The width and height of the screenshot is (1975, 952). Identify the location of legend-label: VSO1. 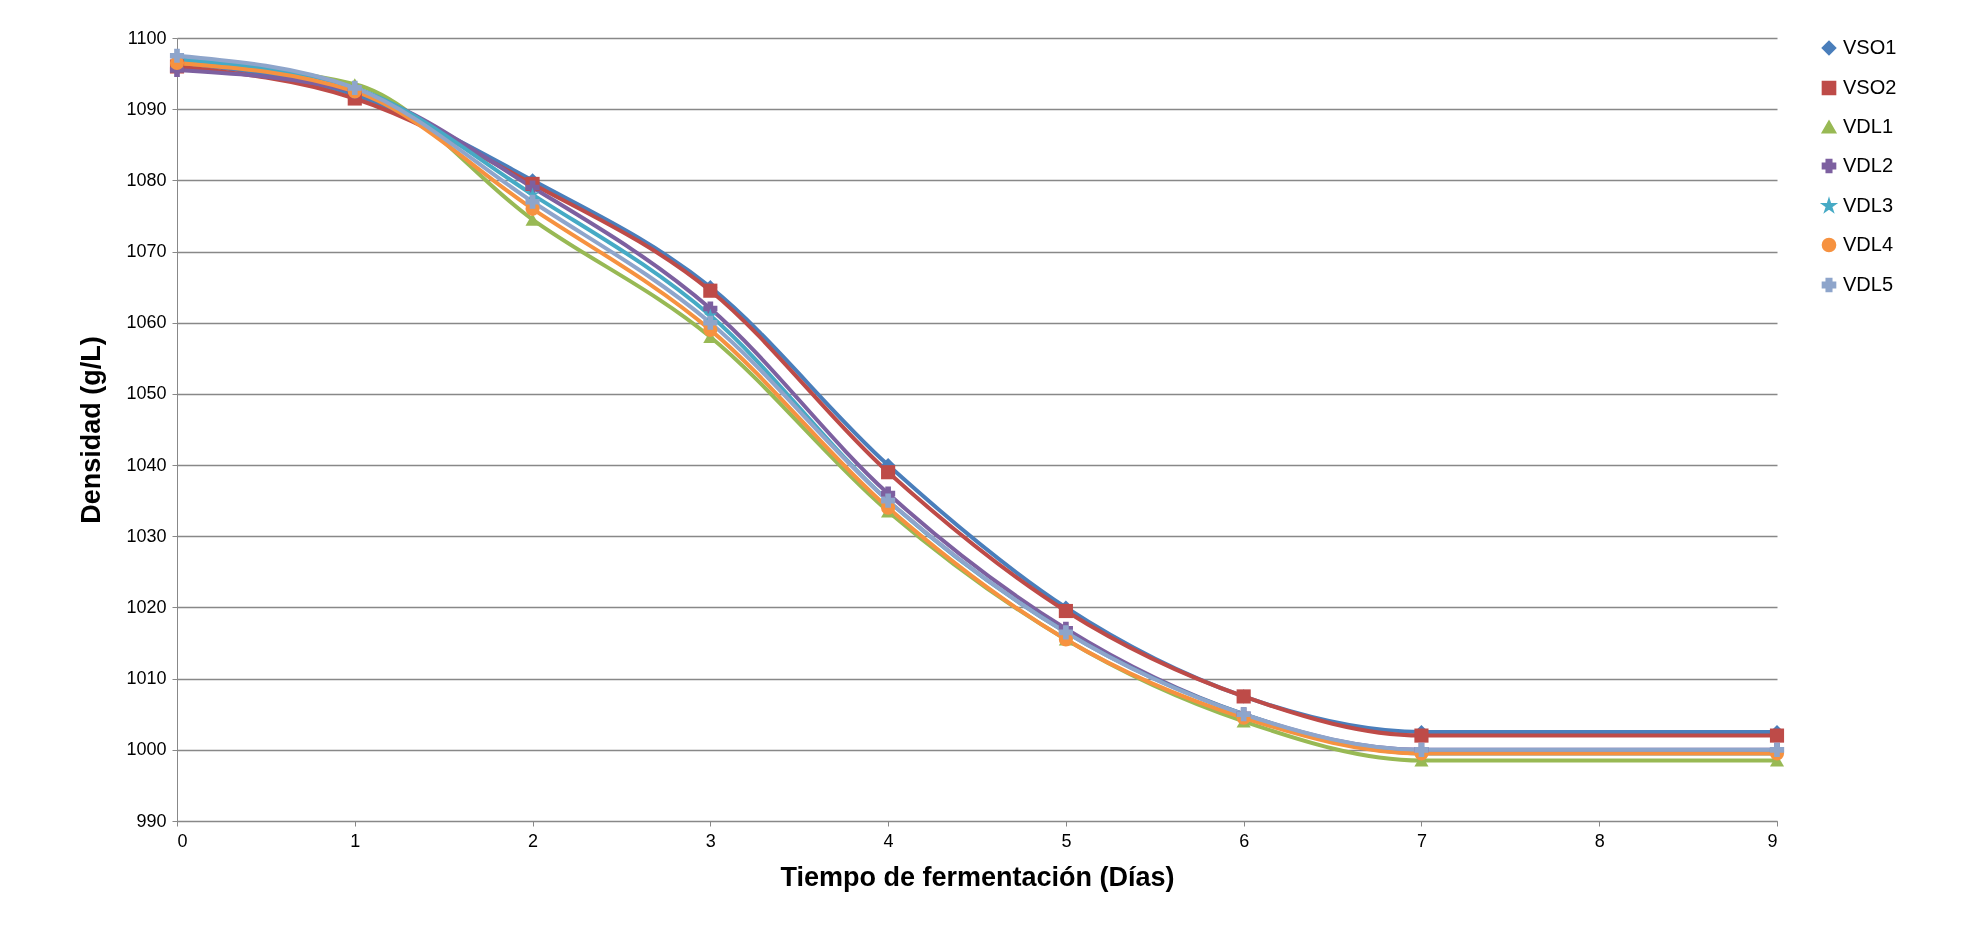
(1870, 47).